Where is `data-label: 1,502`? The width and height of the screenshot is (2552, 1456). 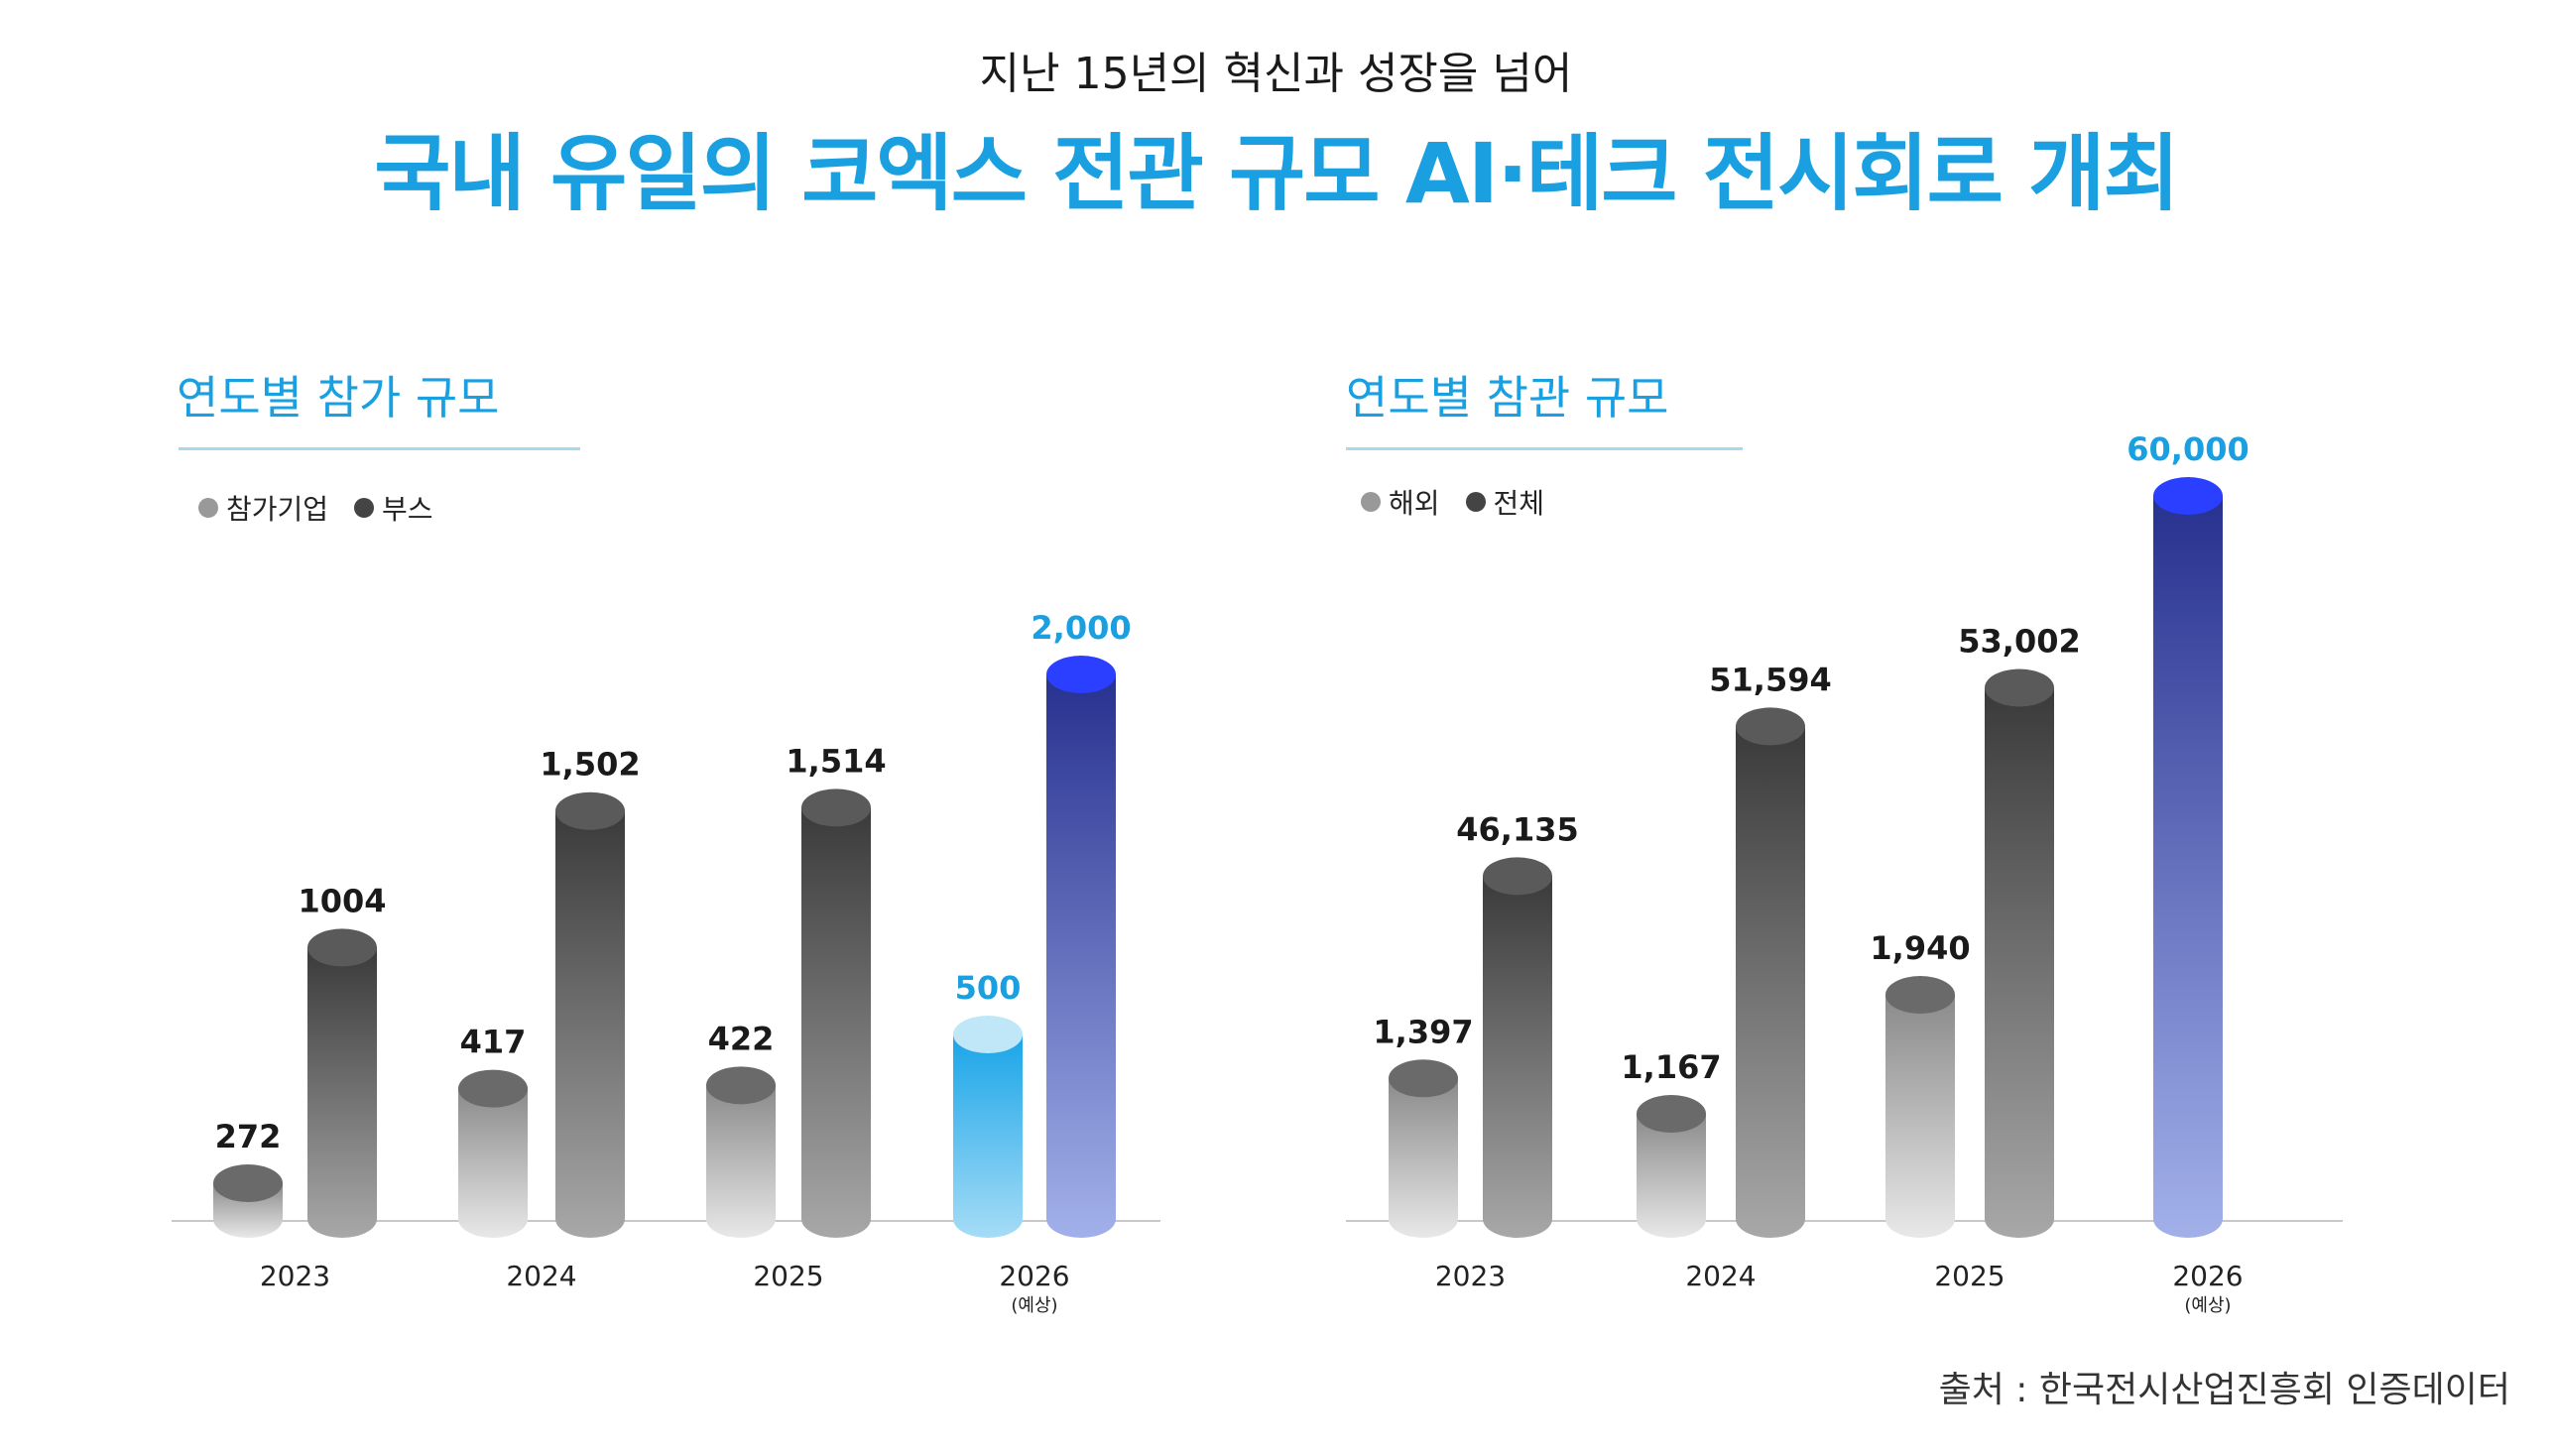
data-label: 1,502 is located at coordinates (590, 765).